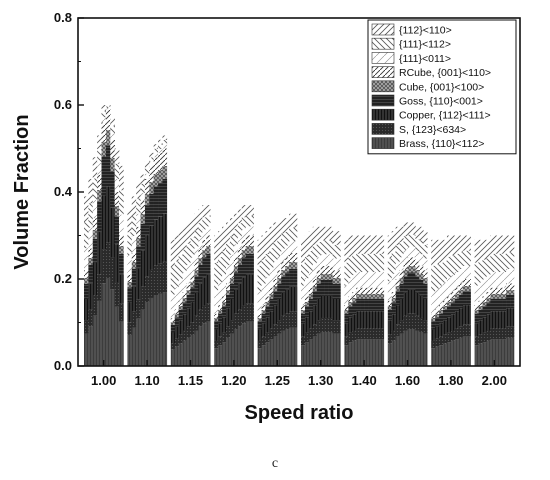 The image size is (550, 480). Describe the element at coordinates (494, 380) in the screenshot. I see `x-tick-label: 2.00` at that location.